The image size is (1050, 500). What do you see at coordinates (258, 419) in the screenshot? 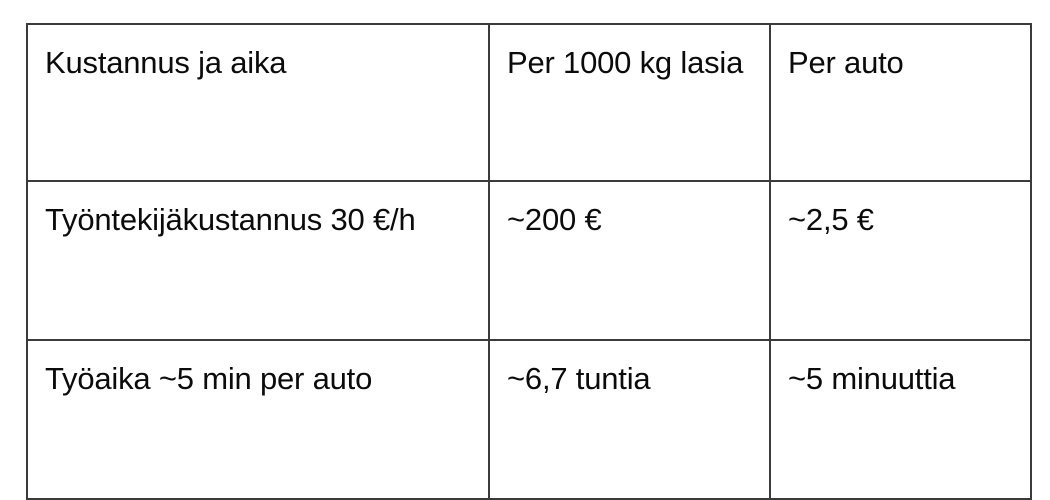
I see `cell-tyoaika-label: Työaika ~5 min per auto` at bounding box center [258, 419].